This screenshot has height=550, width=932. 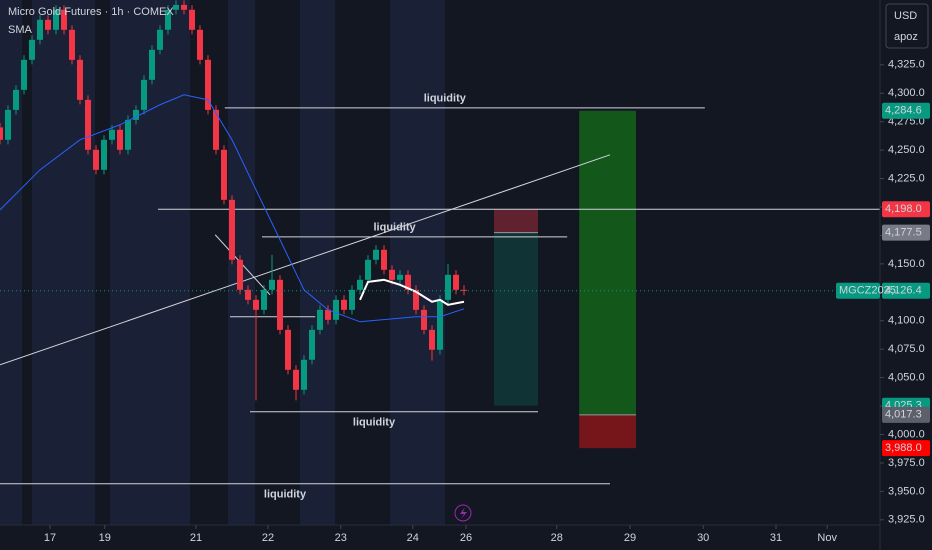 I want to click on event-icon, so click(x=463, y=513).